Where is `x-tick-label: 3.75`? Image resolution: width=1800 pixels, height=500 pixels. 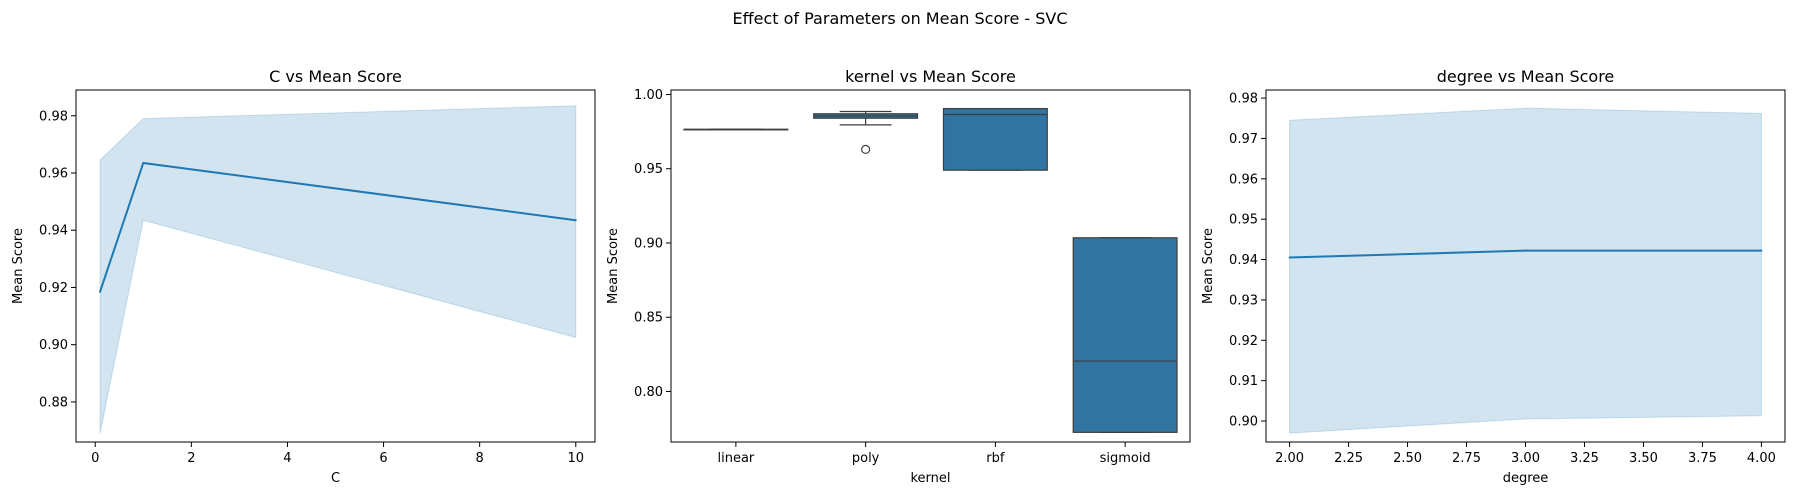
x-tick-label: 3.75 is located at coordinates (1702, 458).